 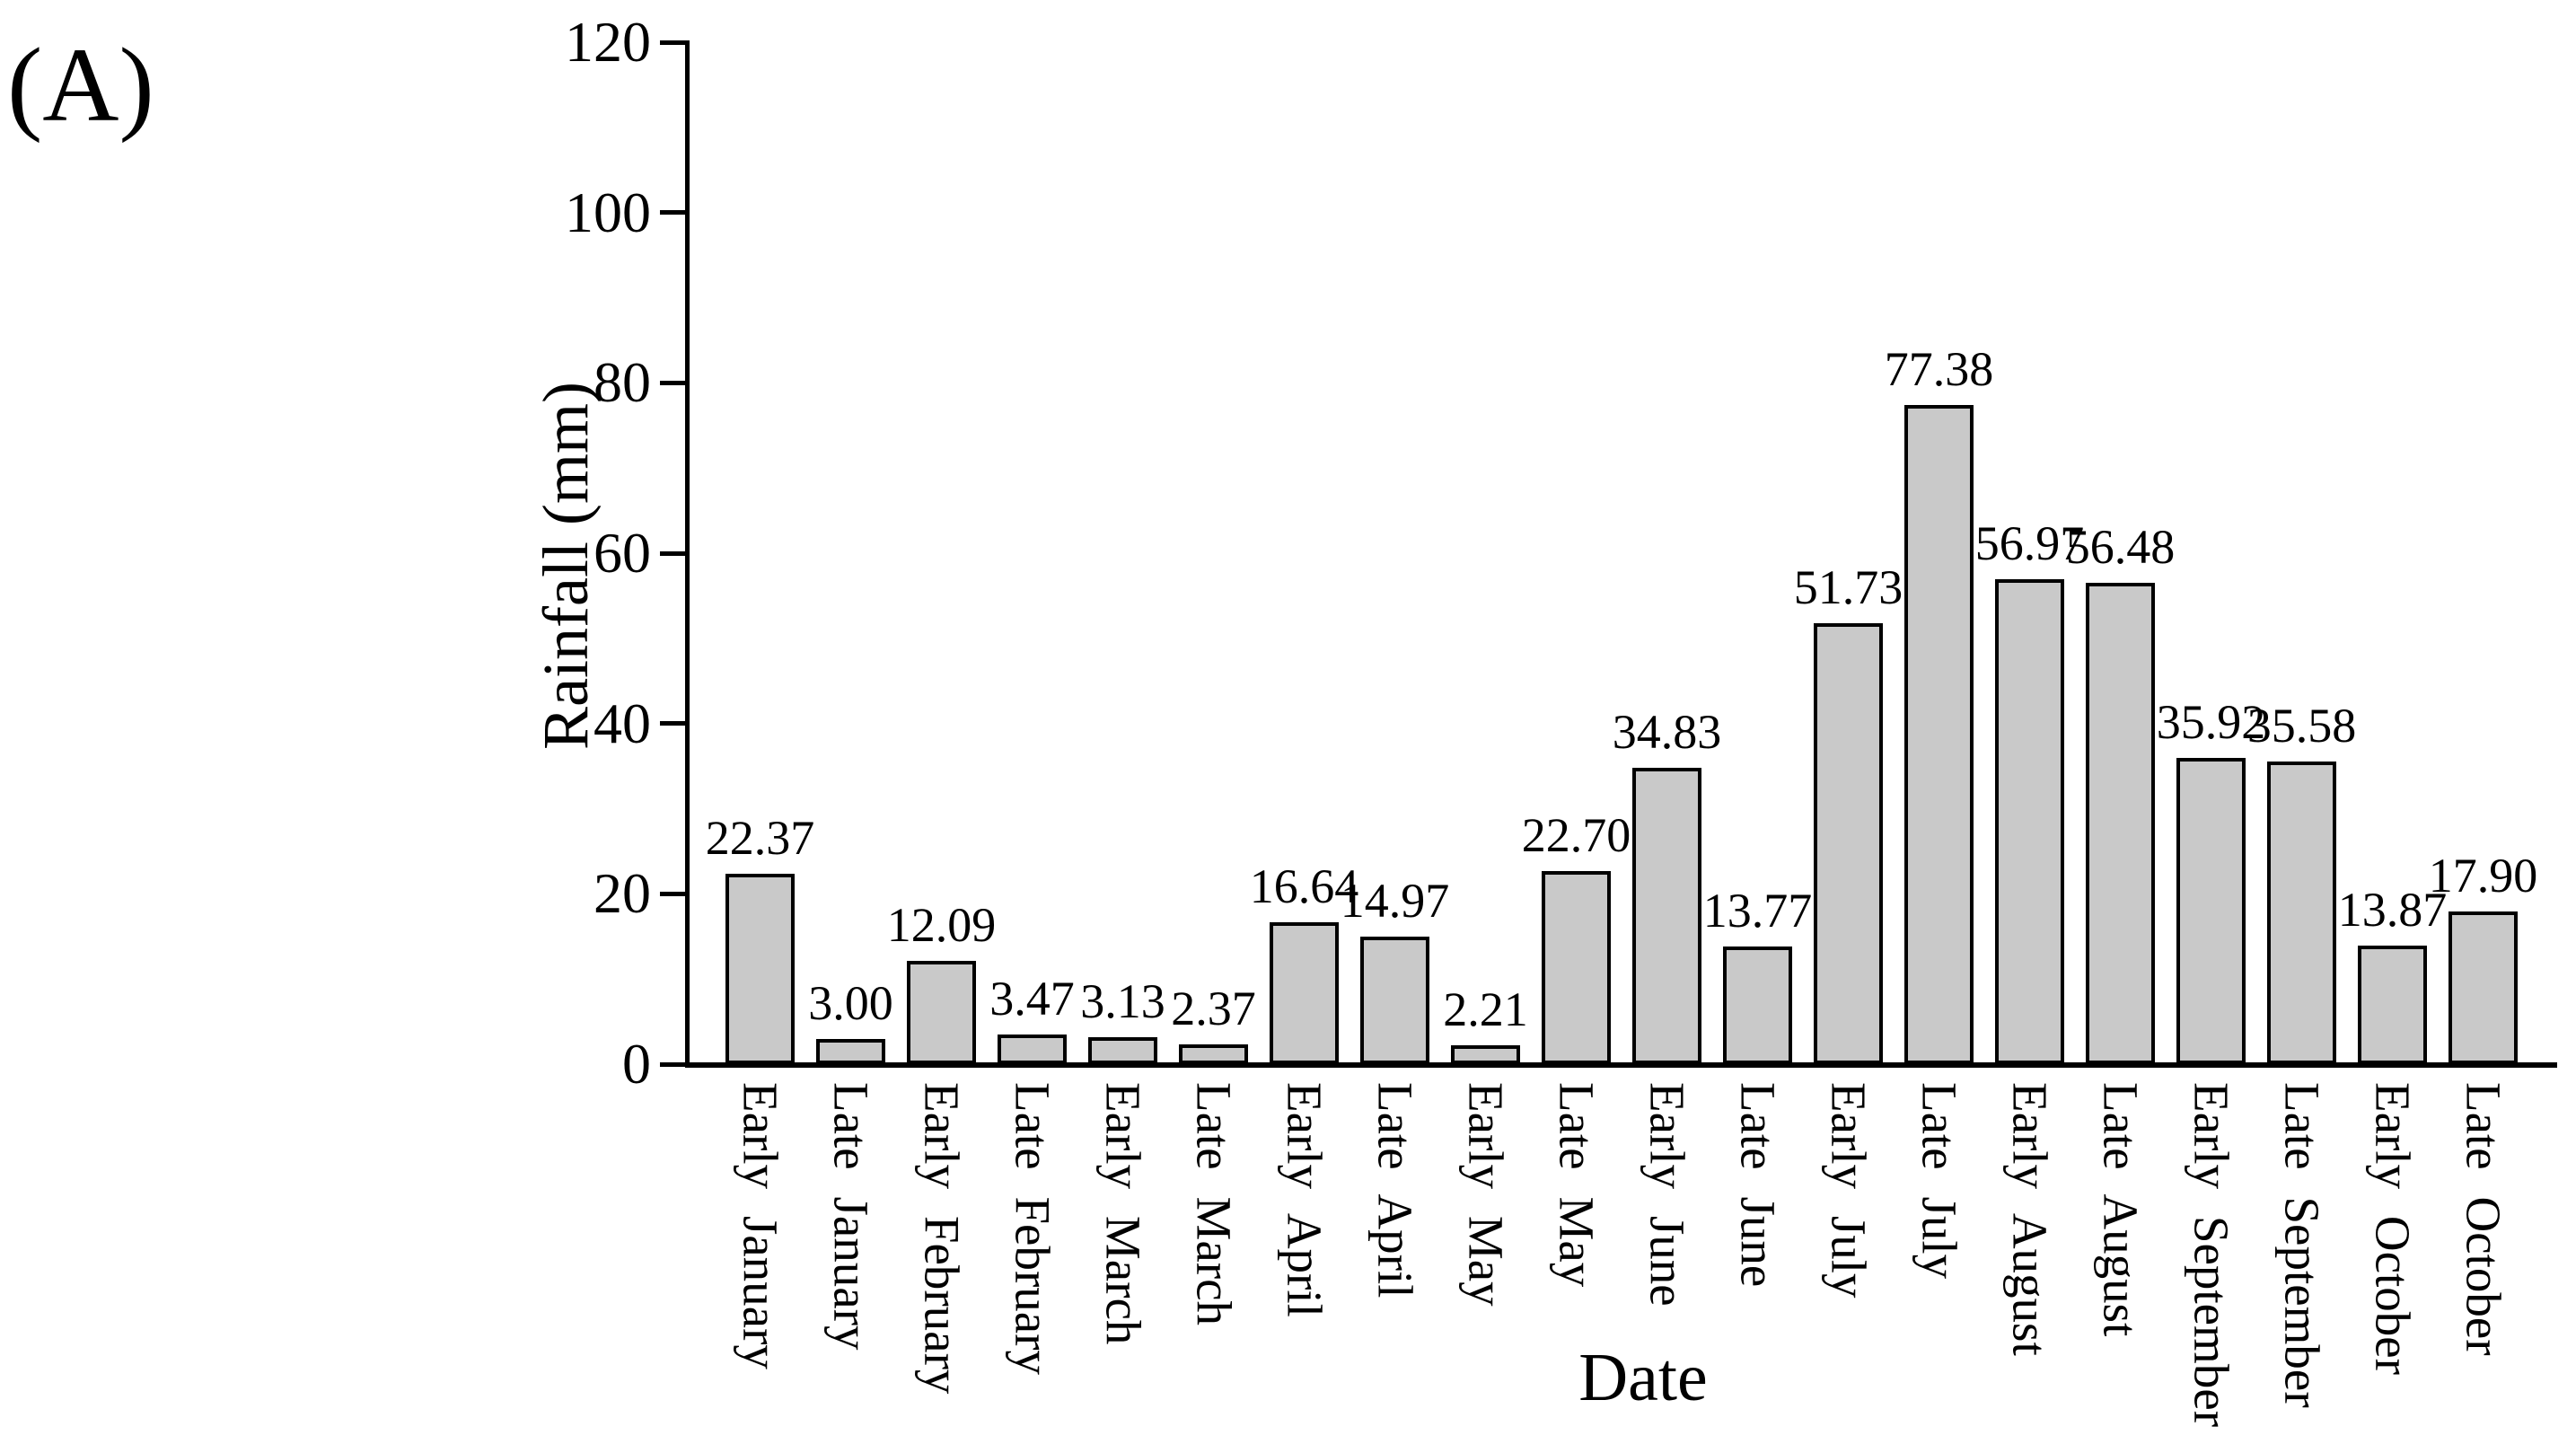 What do you see at coordinates (1849, 1190) in the screenshot?
I see `x-category-label: Early July` at bounding box center [1849, 1190].